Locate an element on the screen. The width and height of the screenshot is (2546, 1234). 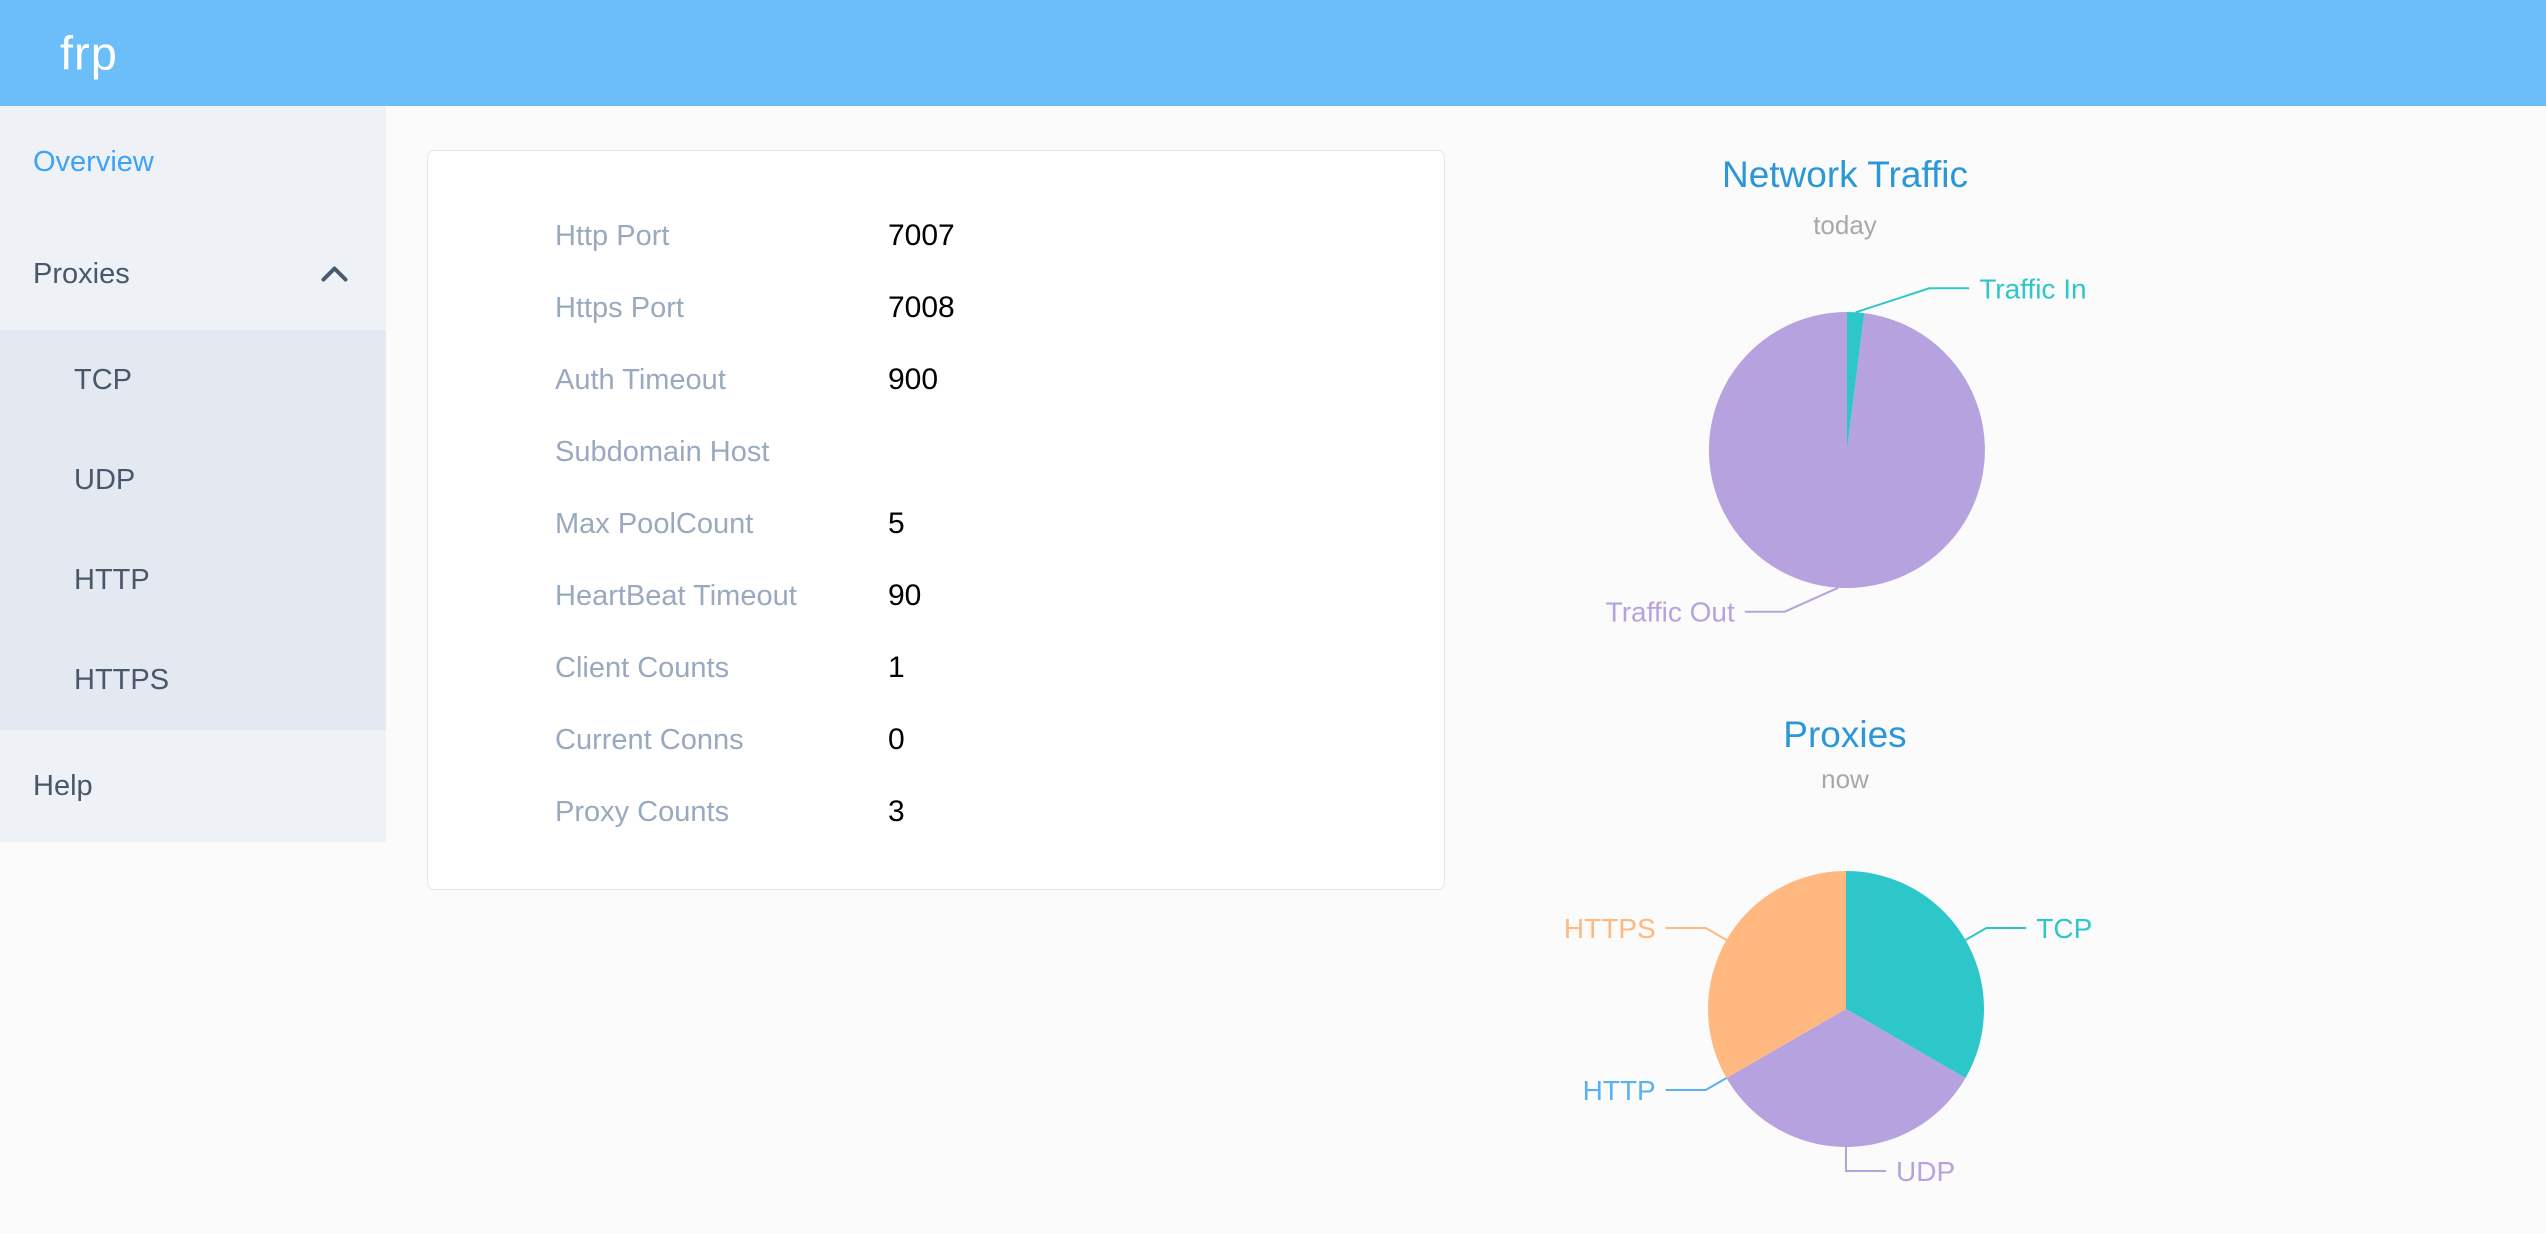
sidebar-item-http: HTTP is located at coordinates (193, 580).